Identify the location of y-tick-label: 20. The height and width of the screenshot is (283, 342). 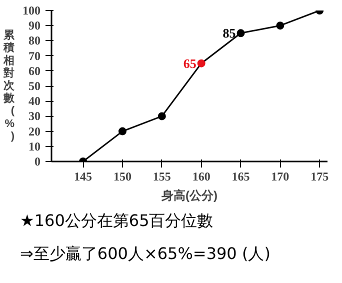
(34, 131).